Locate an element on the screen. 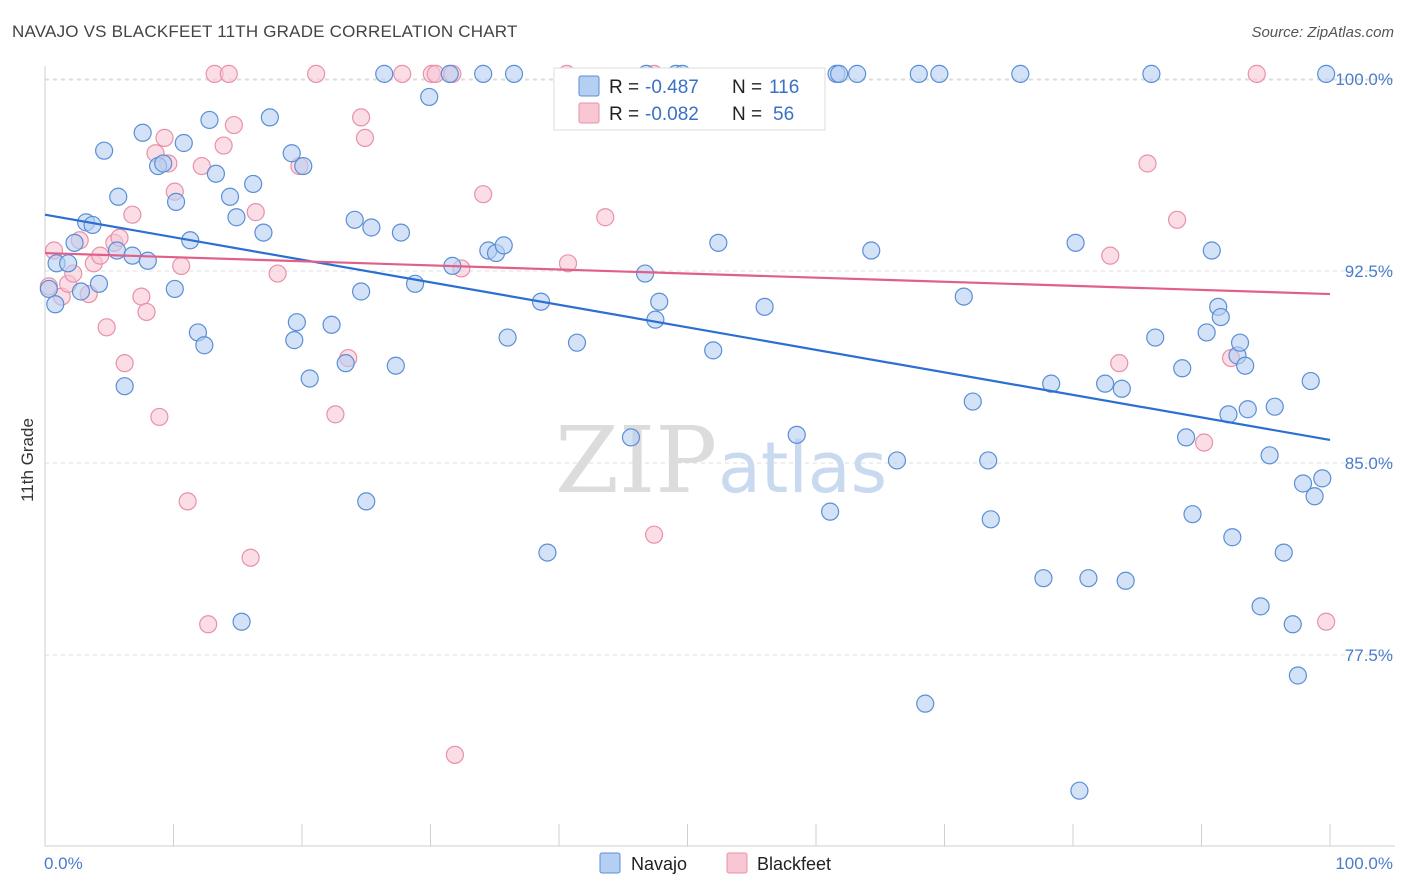 The image size is (1406, 892). legend-blackfeet-n-label: N = is located at coordinates (747, 114).